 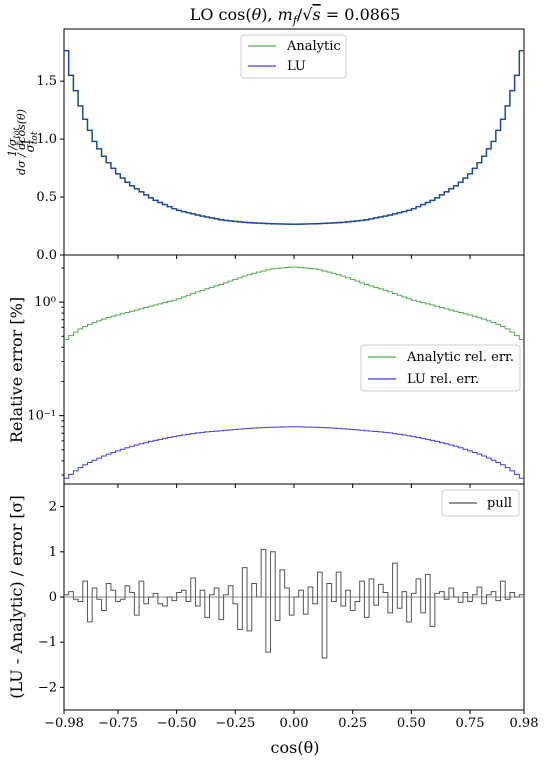 What do you see at coordinates (53, 597) in the screenshot?
I see `bot-ytick-label: 0` at bounding box center [53, 597].